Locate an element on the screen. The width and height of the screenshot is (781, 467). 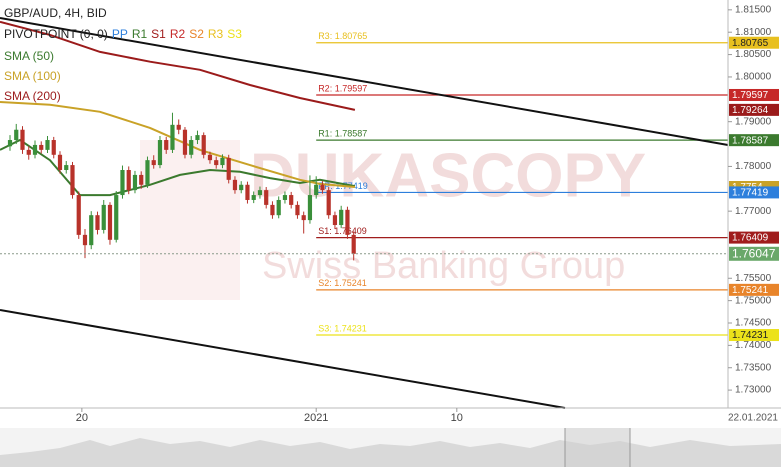
x-tick-label: 20 is located at coordinates (82, 418).